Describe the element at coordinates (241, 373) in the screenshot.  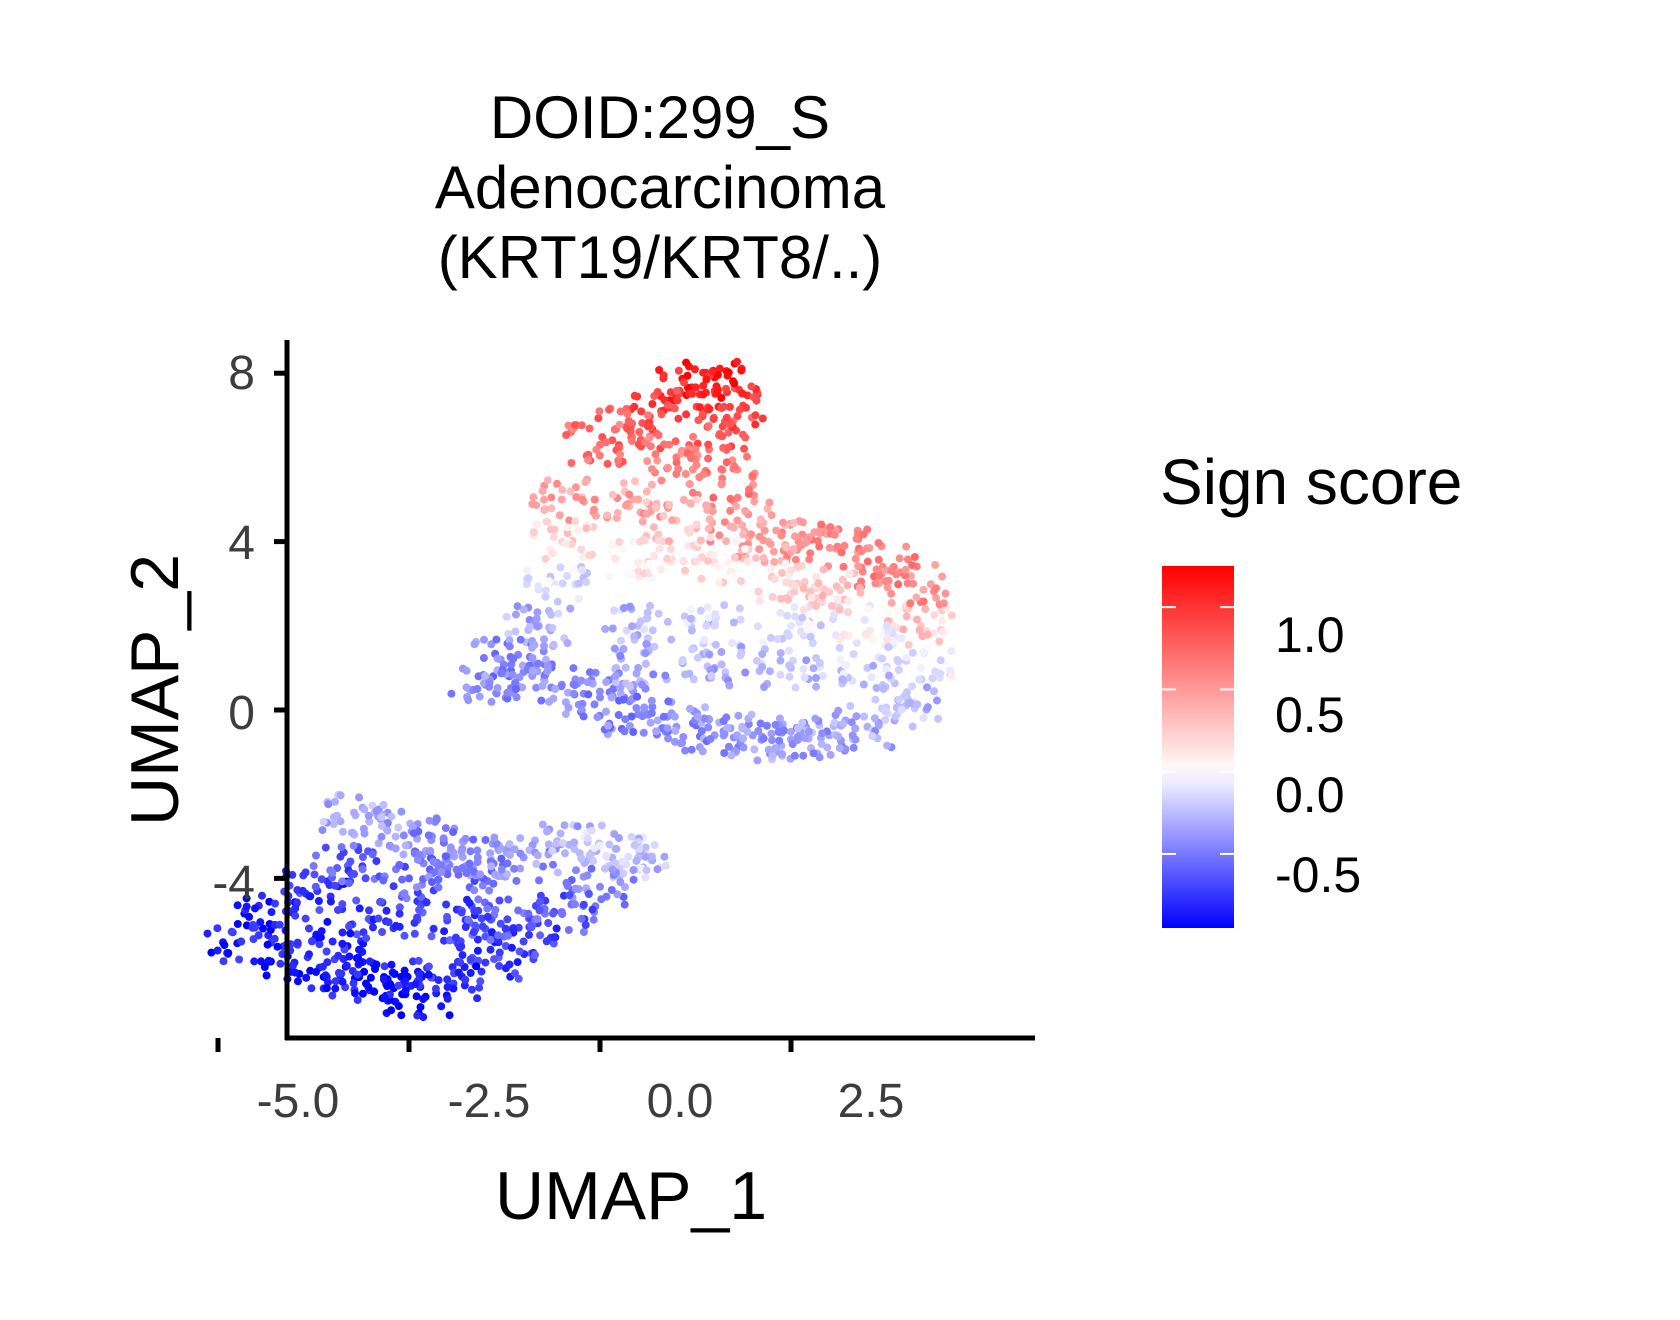
I see `y-tick-label: 8` at that location.